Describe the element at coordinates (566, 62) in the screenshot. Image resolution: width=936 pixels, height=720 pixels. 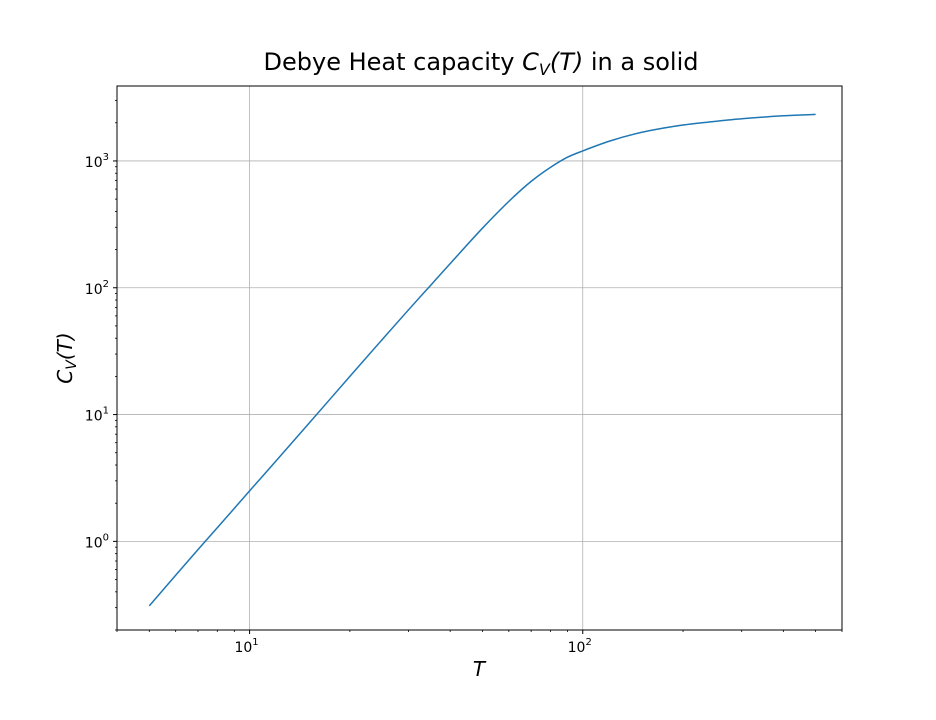
I see `title-math-args: (T)` at that location.